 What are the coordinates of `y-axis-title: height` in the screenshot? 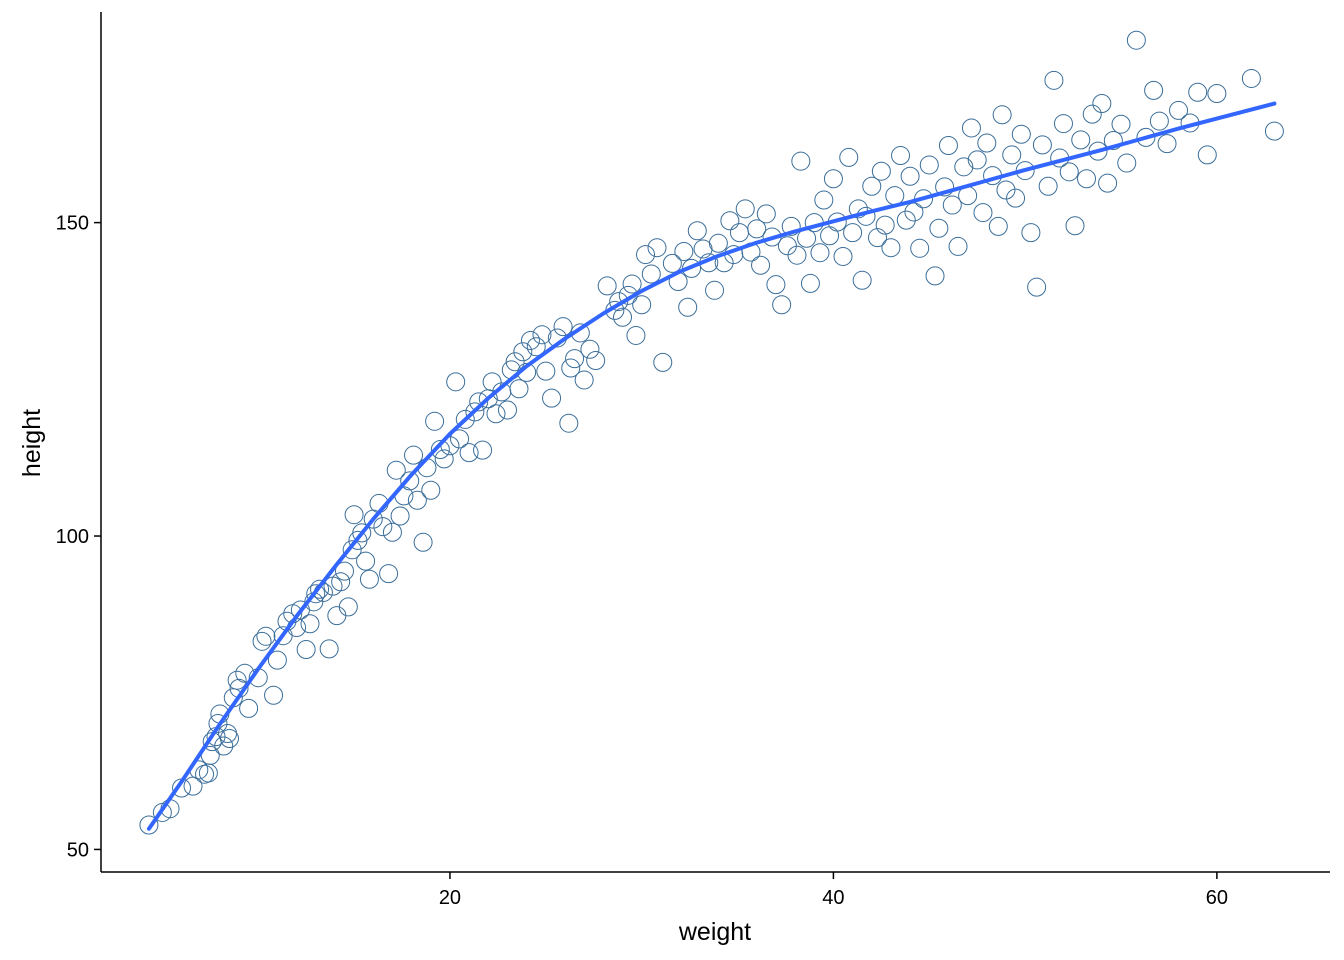 It's located at (32, 443).